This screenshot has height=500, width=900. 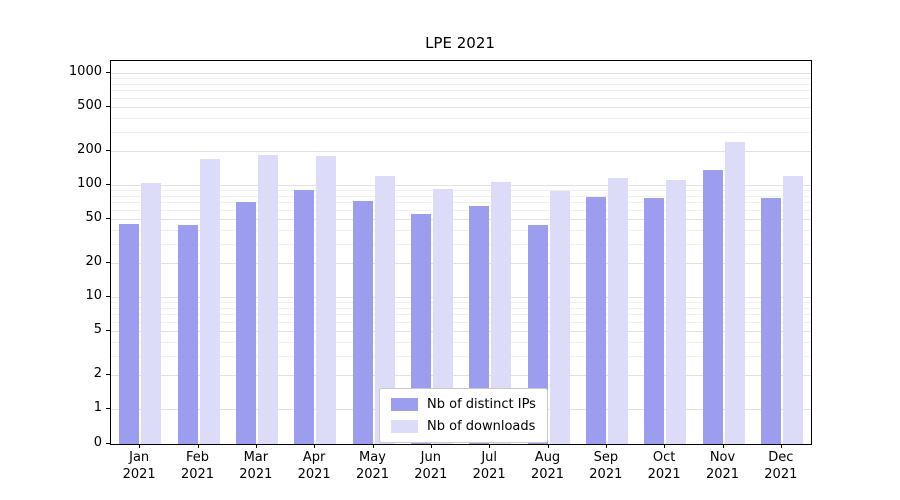 What do you see at coordinates (89, 150) in the screenshot?
I see `y-tick-label: 200` at bounding box center [89, 150].